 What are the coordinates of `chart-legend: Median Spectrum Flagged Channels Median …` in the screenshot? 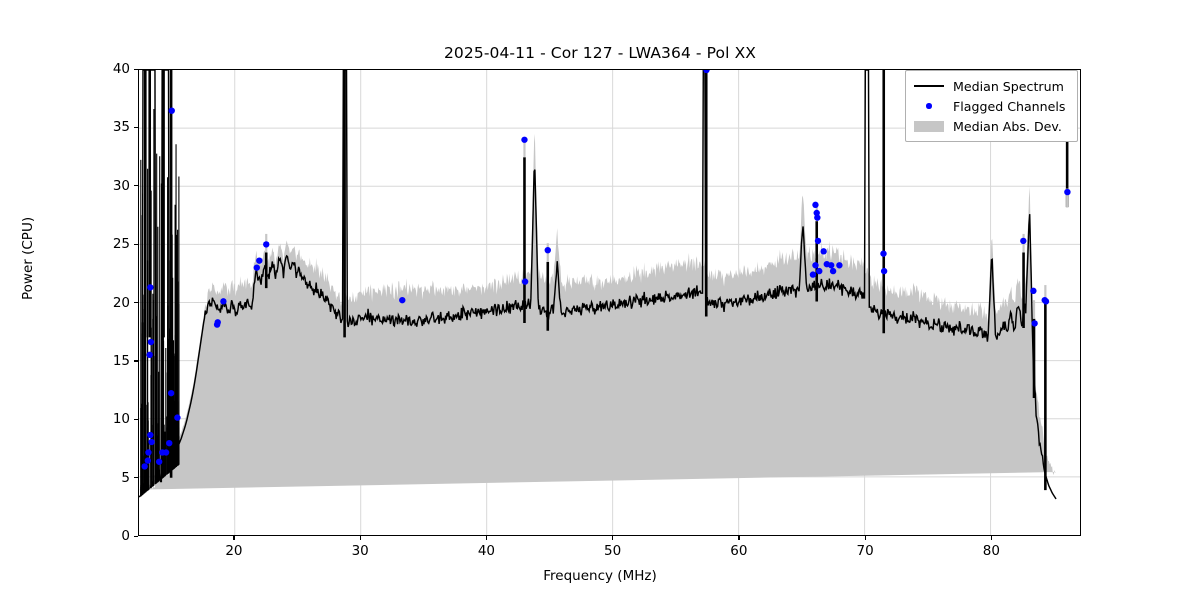 It's located at (991, 106).